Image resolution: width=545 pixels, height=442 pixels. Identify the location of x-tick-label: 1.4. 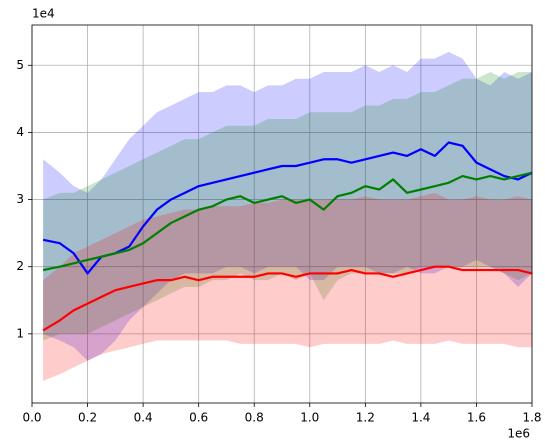
(420, 418).